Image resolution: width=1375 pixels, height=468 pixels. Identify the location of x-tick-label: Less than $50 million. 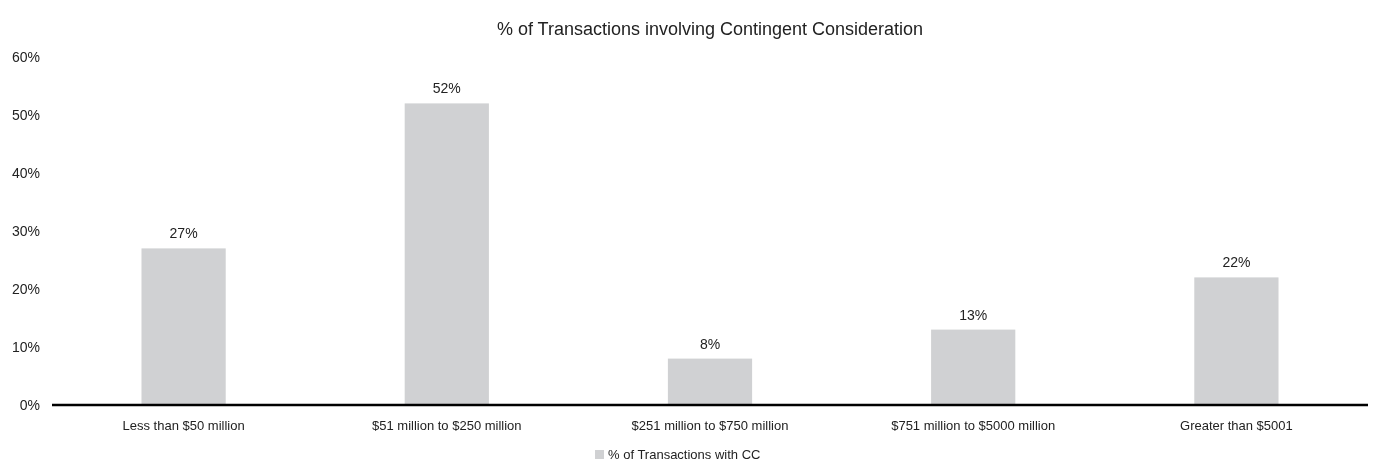
(183, 425).